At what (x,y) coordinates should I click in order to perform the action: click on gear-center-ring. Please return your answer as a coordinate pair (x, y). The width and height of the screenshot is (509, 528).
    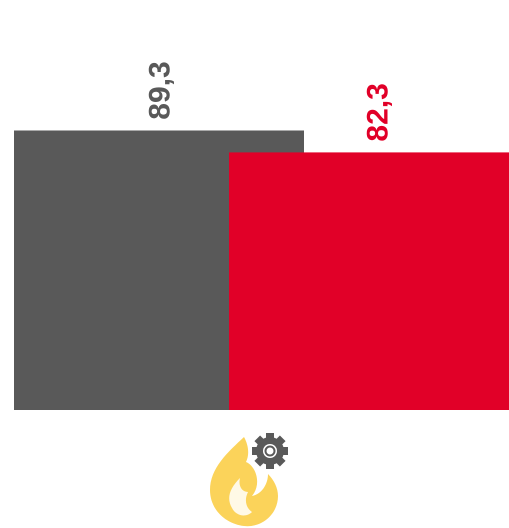
    Looking at the image, I should click on (270, 451).